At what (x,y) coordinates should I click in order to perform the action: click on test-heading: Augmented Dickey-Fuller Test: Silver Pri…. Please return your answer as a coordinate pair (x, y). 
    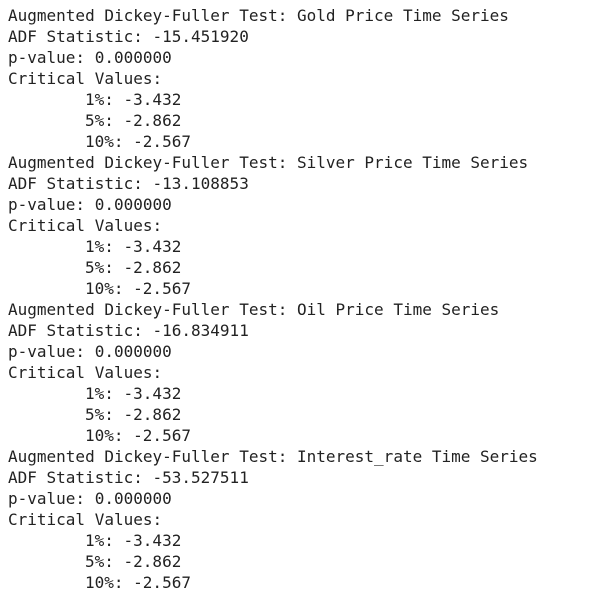
    Looking at the image, I should click on (268, 162).